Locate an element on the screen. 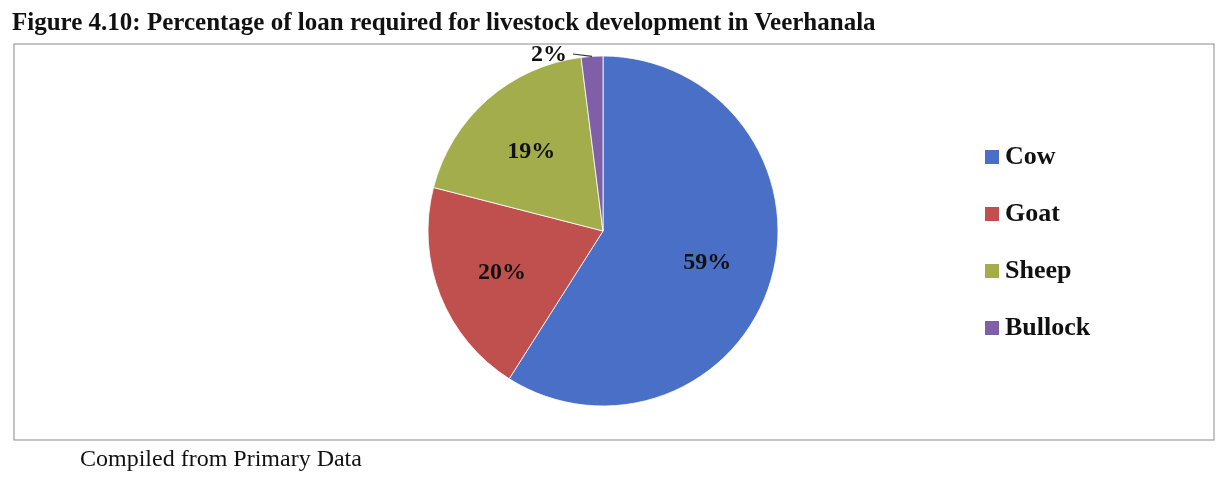  data-label: 20% is located at coordinates (502, 270).